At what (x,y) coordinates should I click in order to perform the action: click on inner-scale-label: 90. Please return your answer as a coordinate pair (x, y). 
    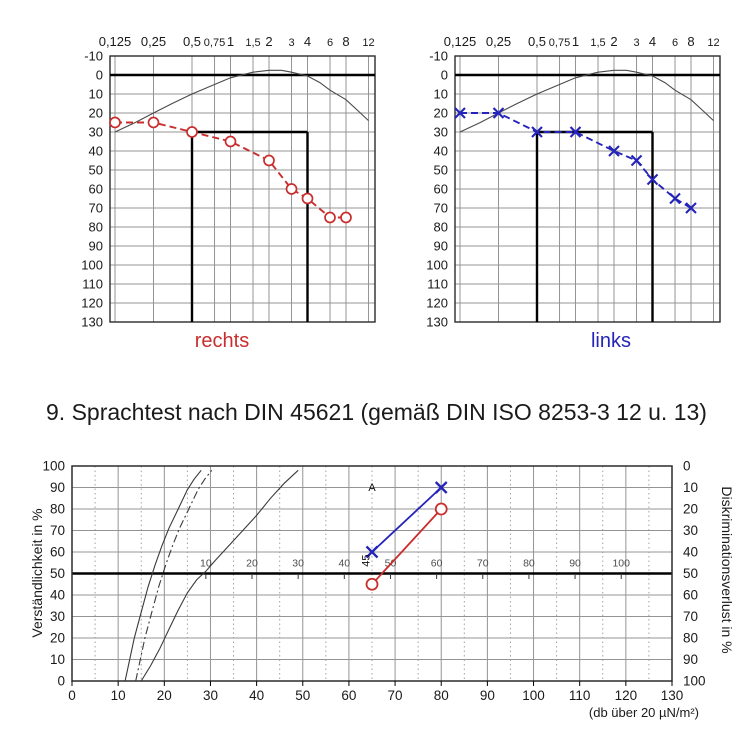
    Looking at the image, I should click on (575, 564).